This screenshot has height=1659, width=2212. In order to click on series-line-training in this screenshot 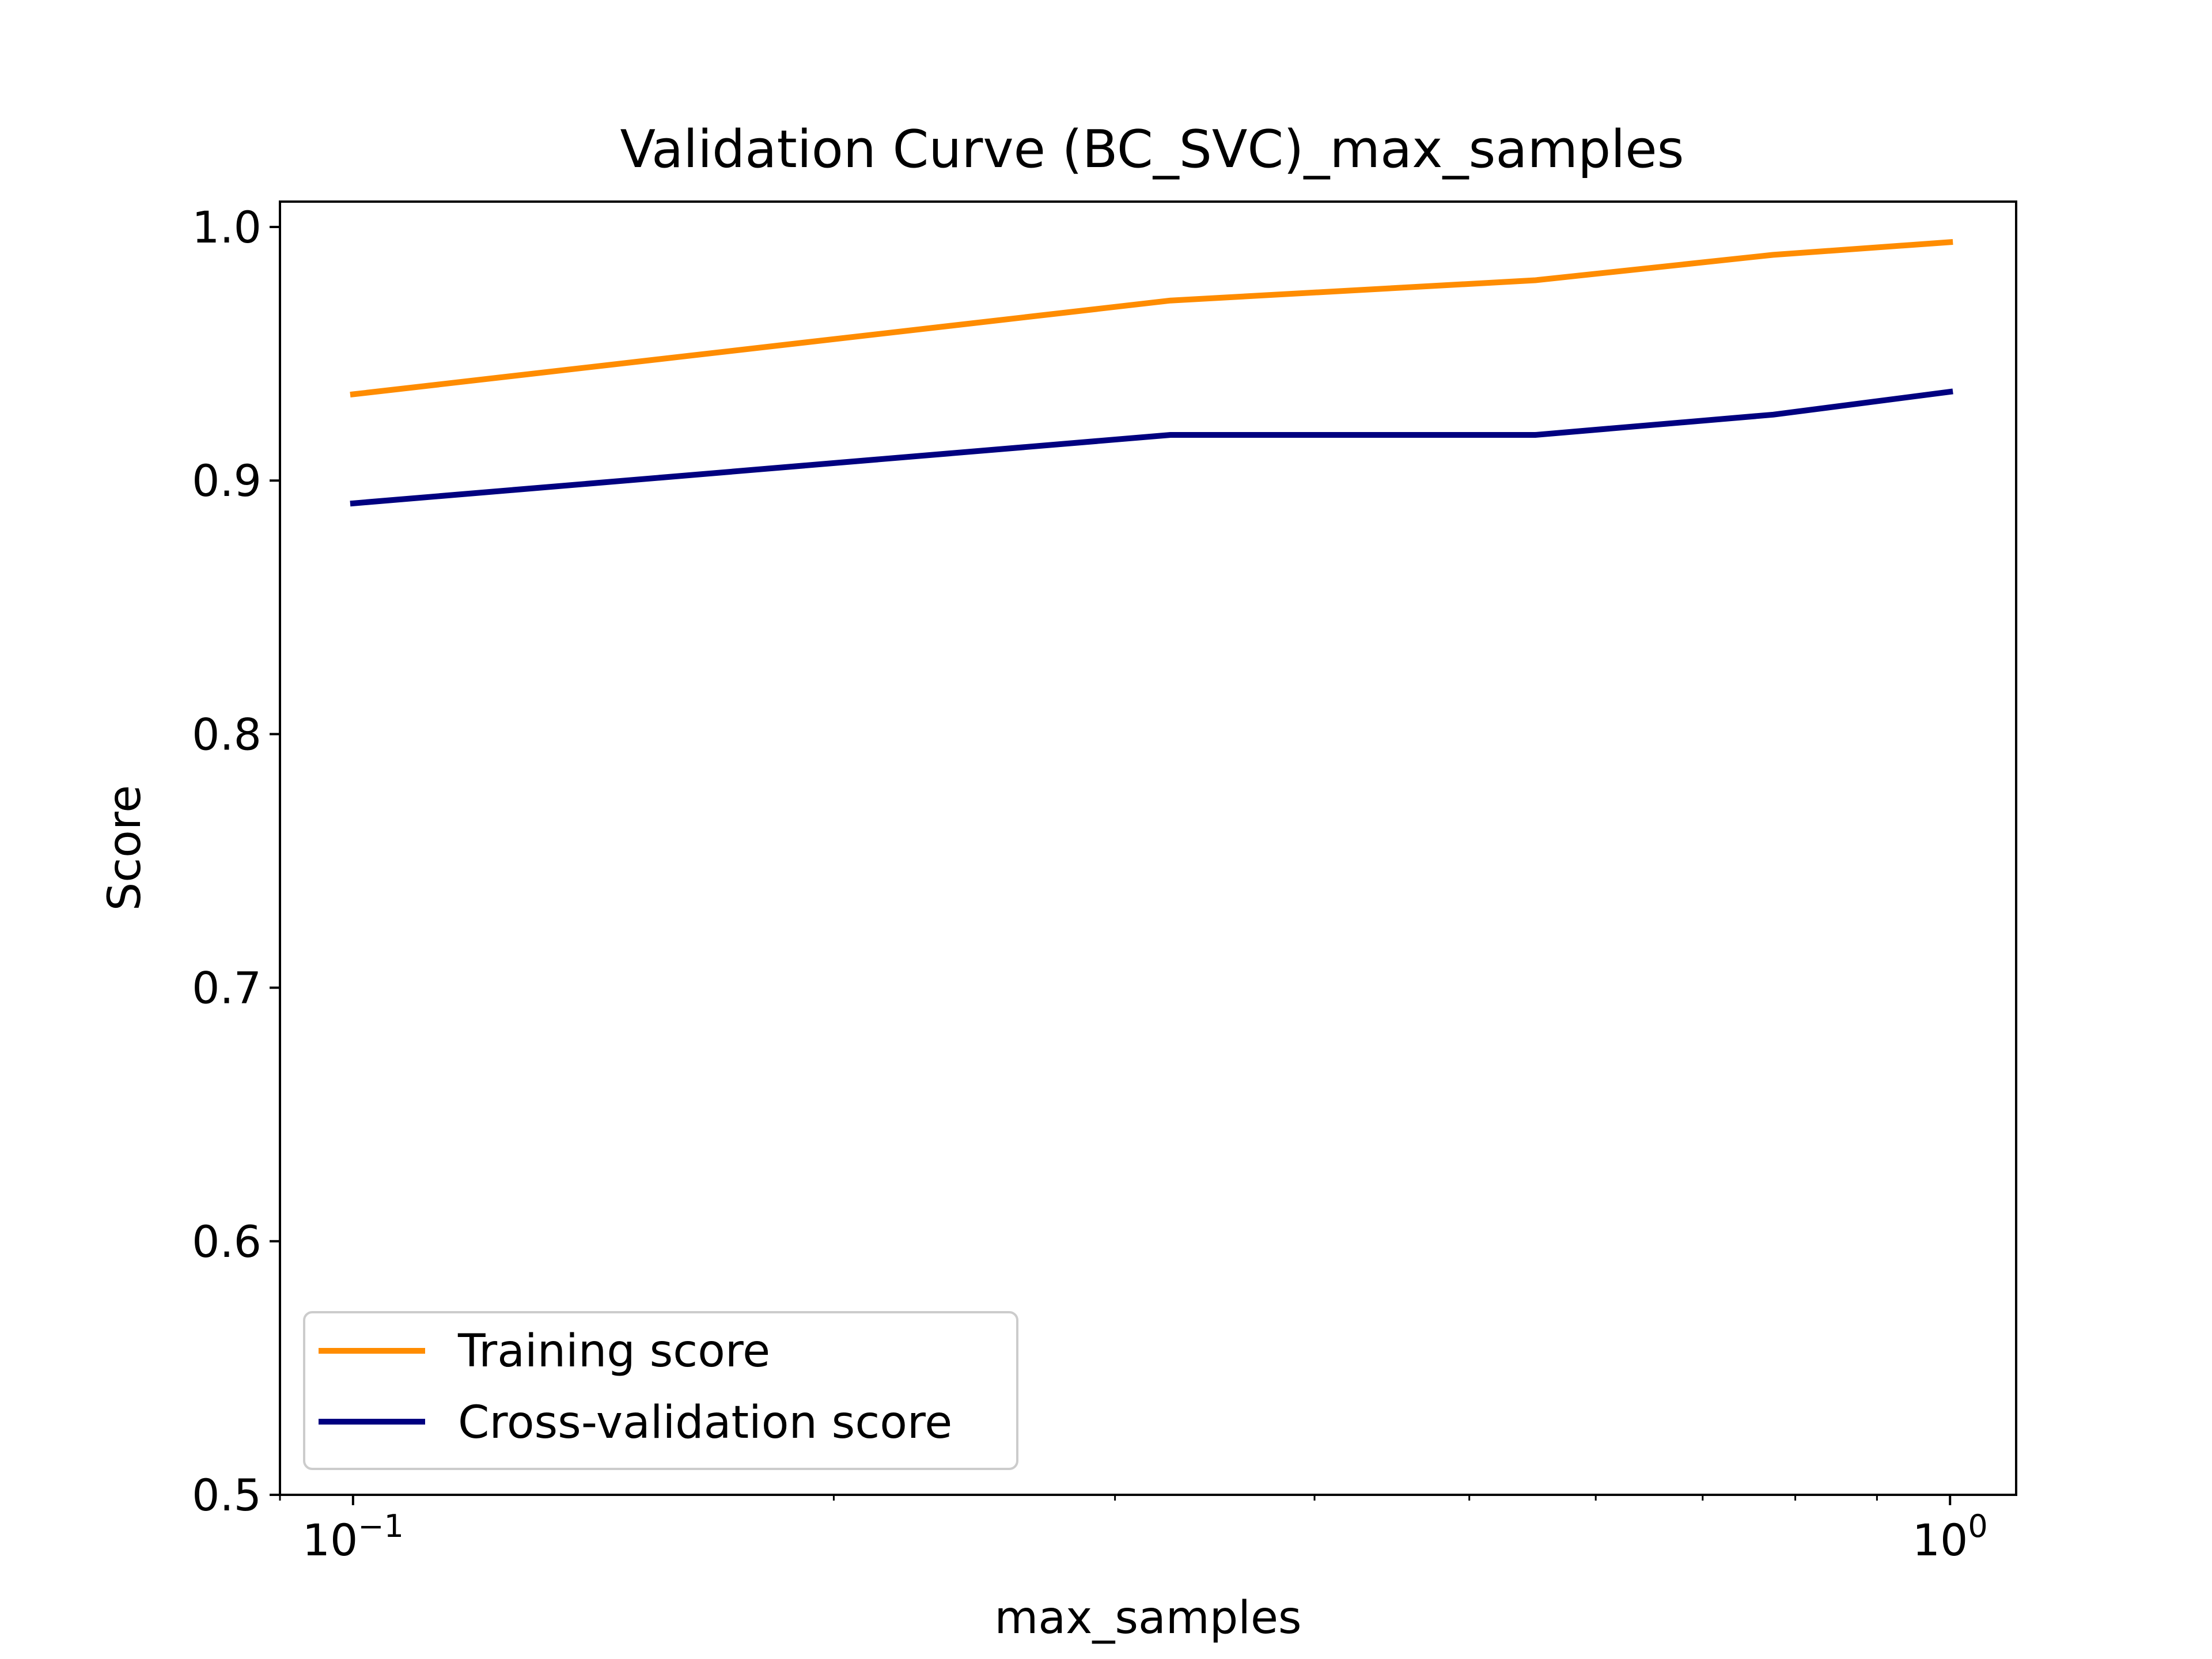, I will do `click(1151, 318)`.